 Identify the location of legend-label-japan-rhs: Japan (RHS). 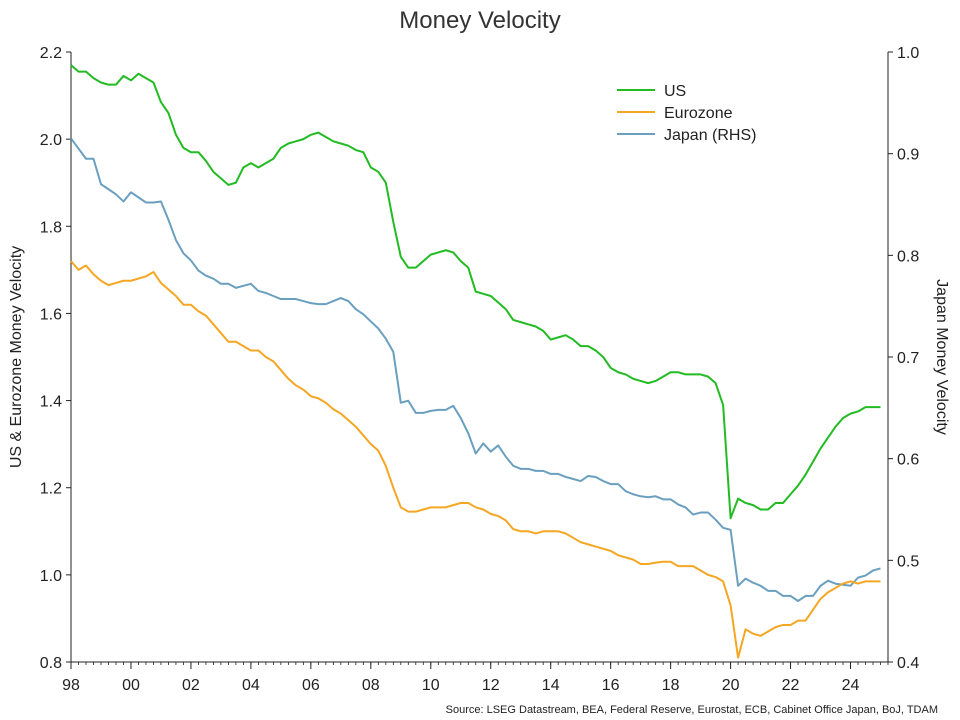
(710, 135).